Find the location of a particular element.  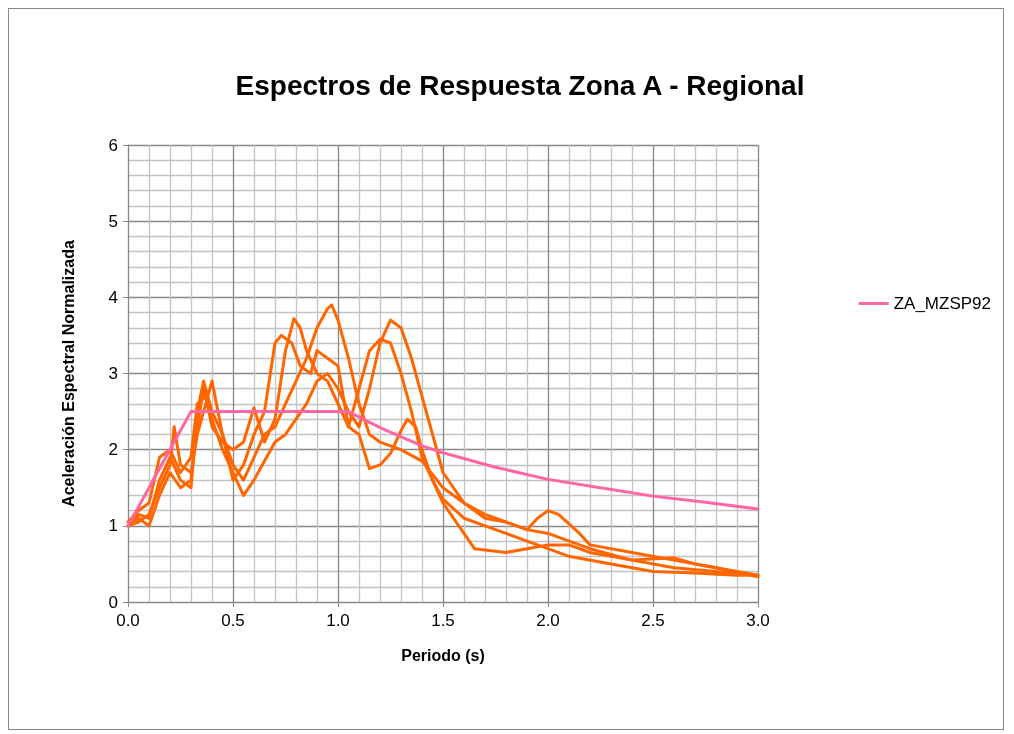

x-tick-label: 0.0 is located at coordinates (128, 620).